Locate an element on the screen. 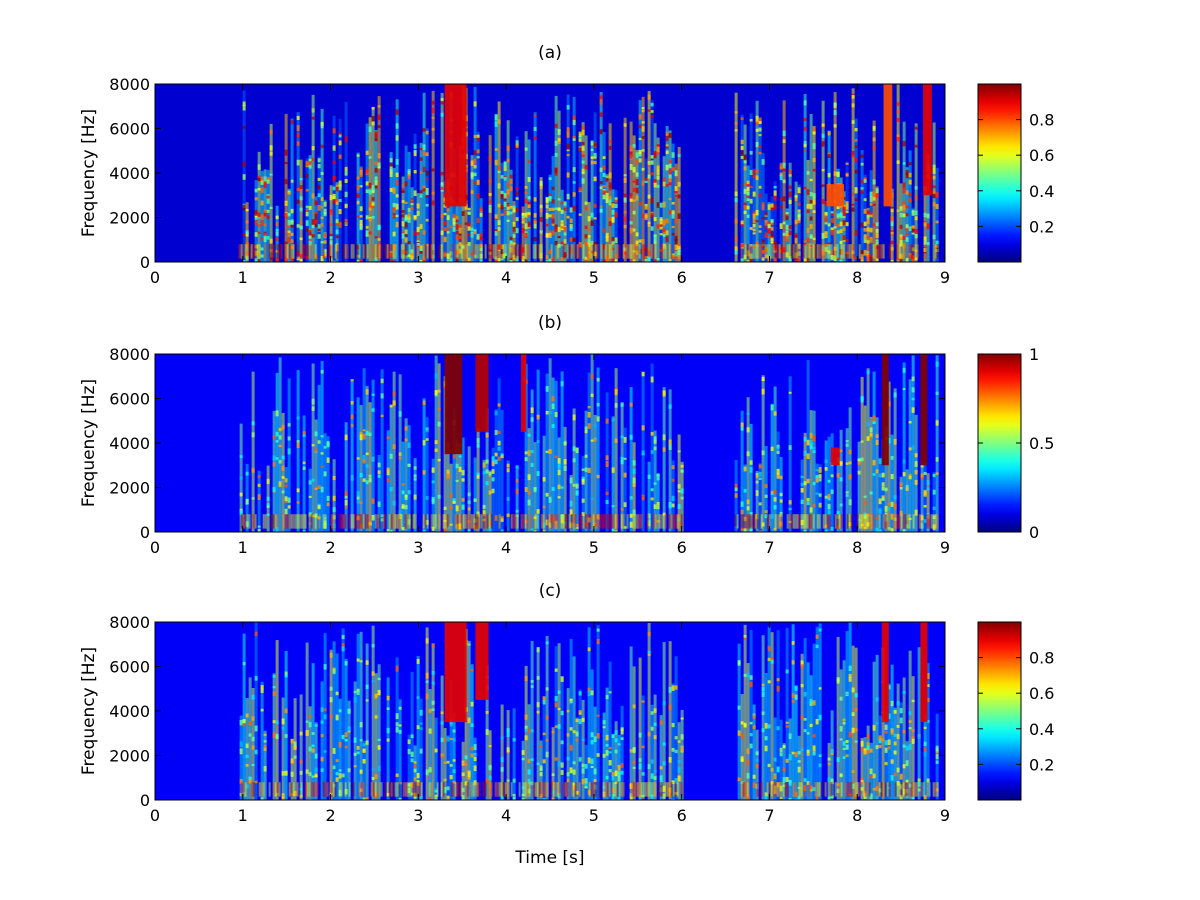  panel-c-y-label: Frequency [Hz] is located at coordinates (89, 711).